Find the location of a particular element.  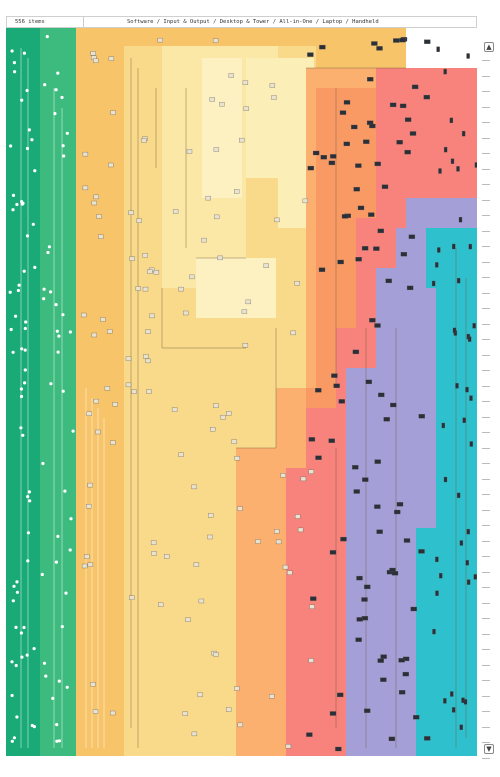

scroll-up-button: ▲ is located at coordinates (489, 47).